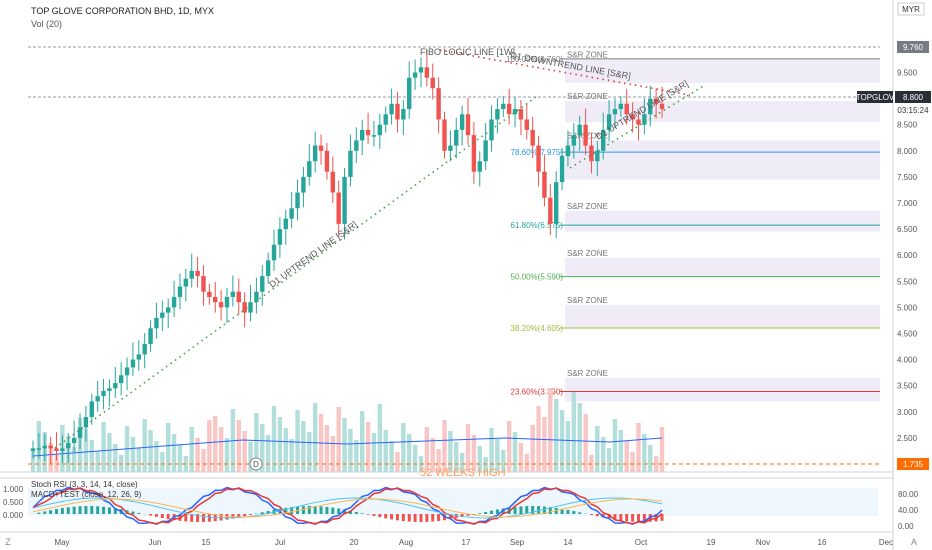 Image resolution: width=932 pixels, height=550 pixels. What do you see at coordinates (913, 542) in the screenshot?
I see `auto-scale-button: A` at bounding box center [913, 542].